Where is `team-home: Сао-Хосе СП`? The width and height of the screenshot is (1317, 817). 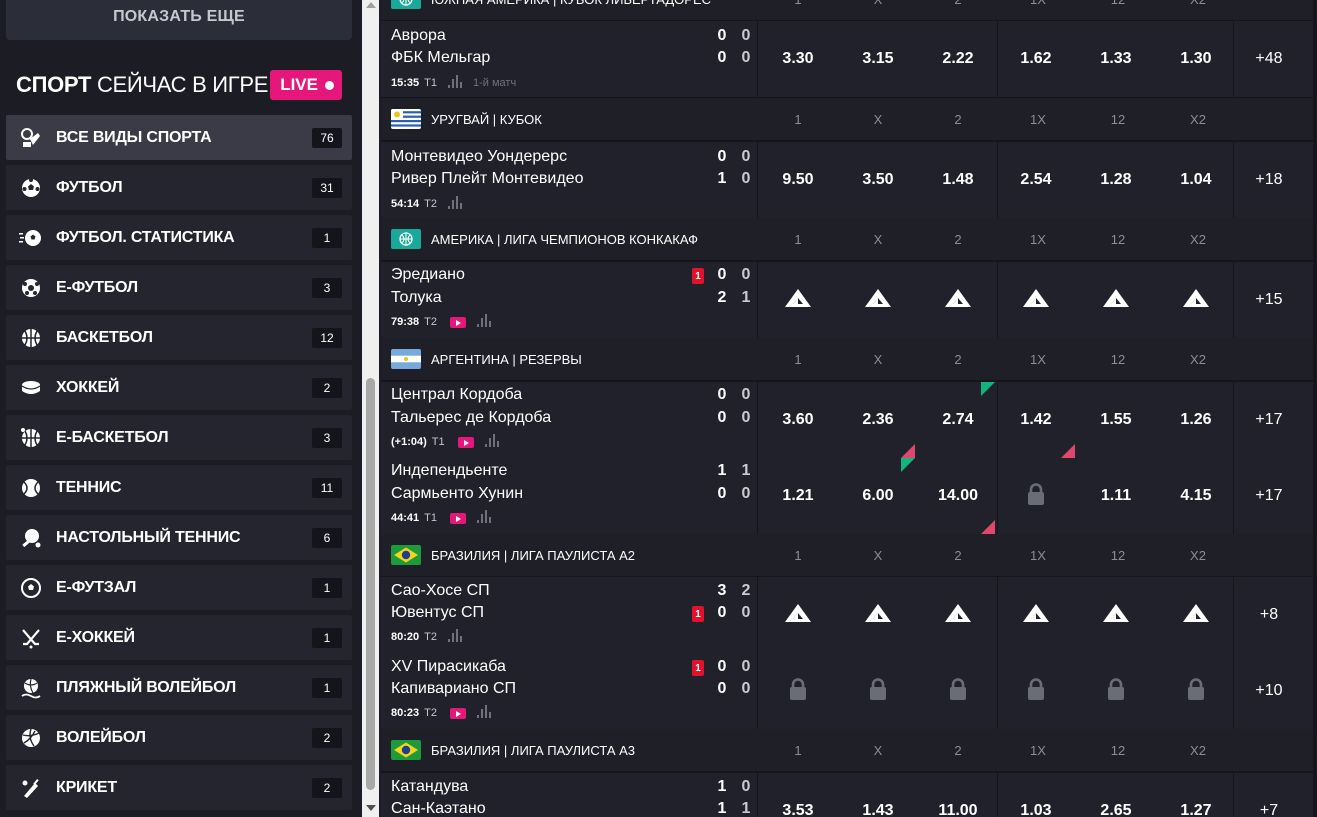 team-home: Сао-Хосе СП is located at coordinates (440, 590).